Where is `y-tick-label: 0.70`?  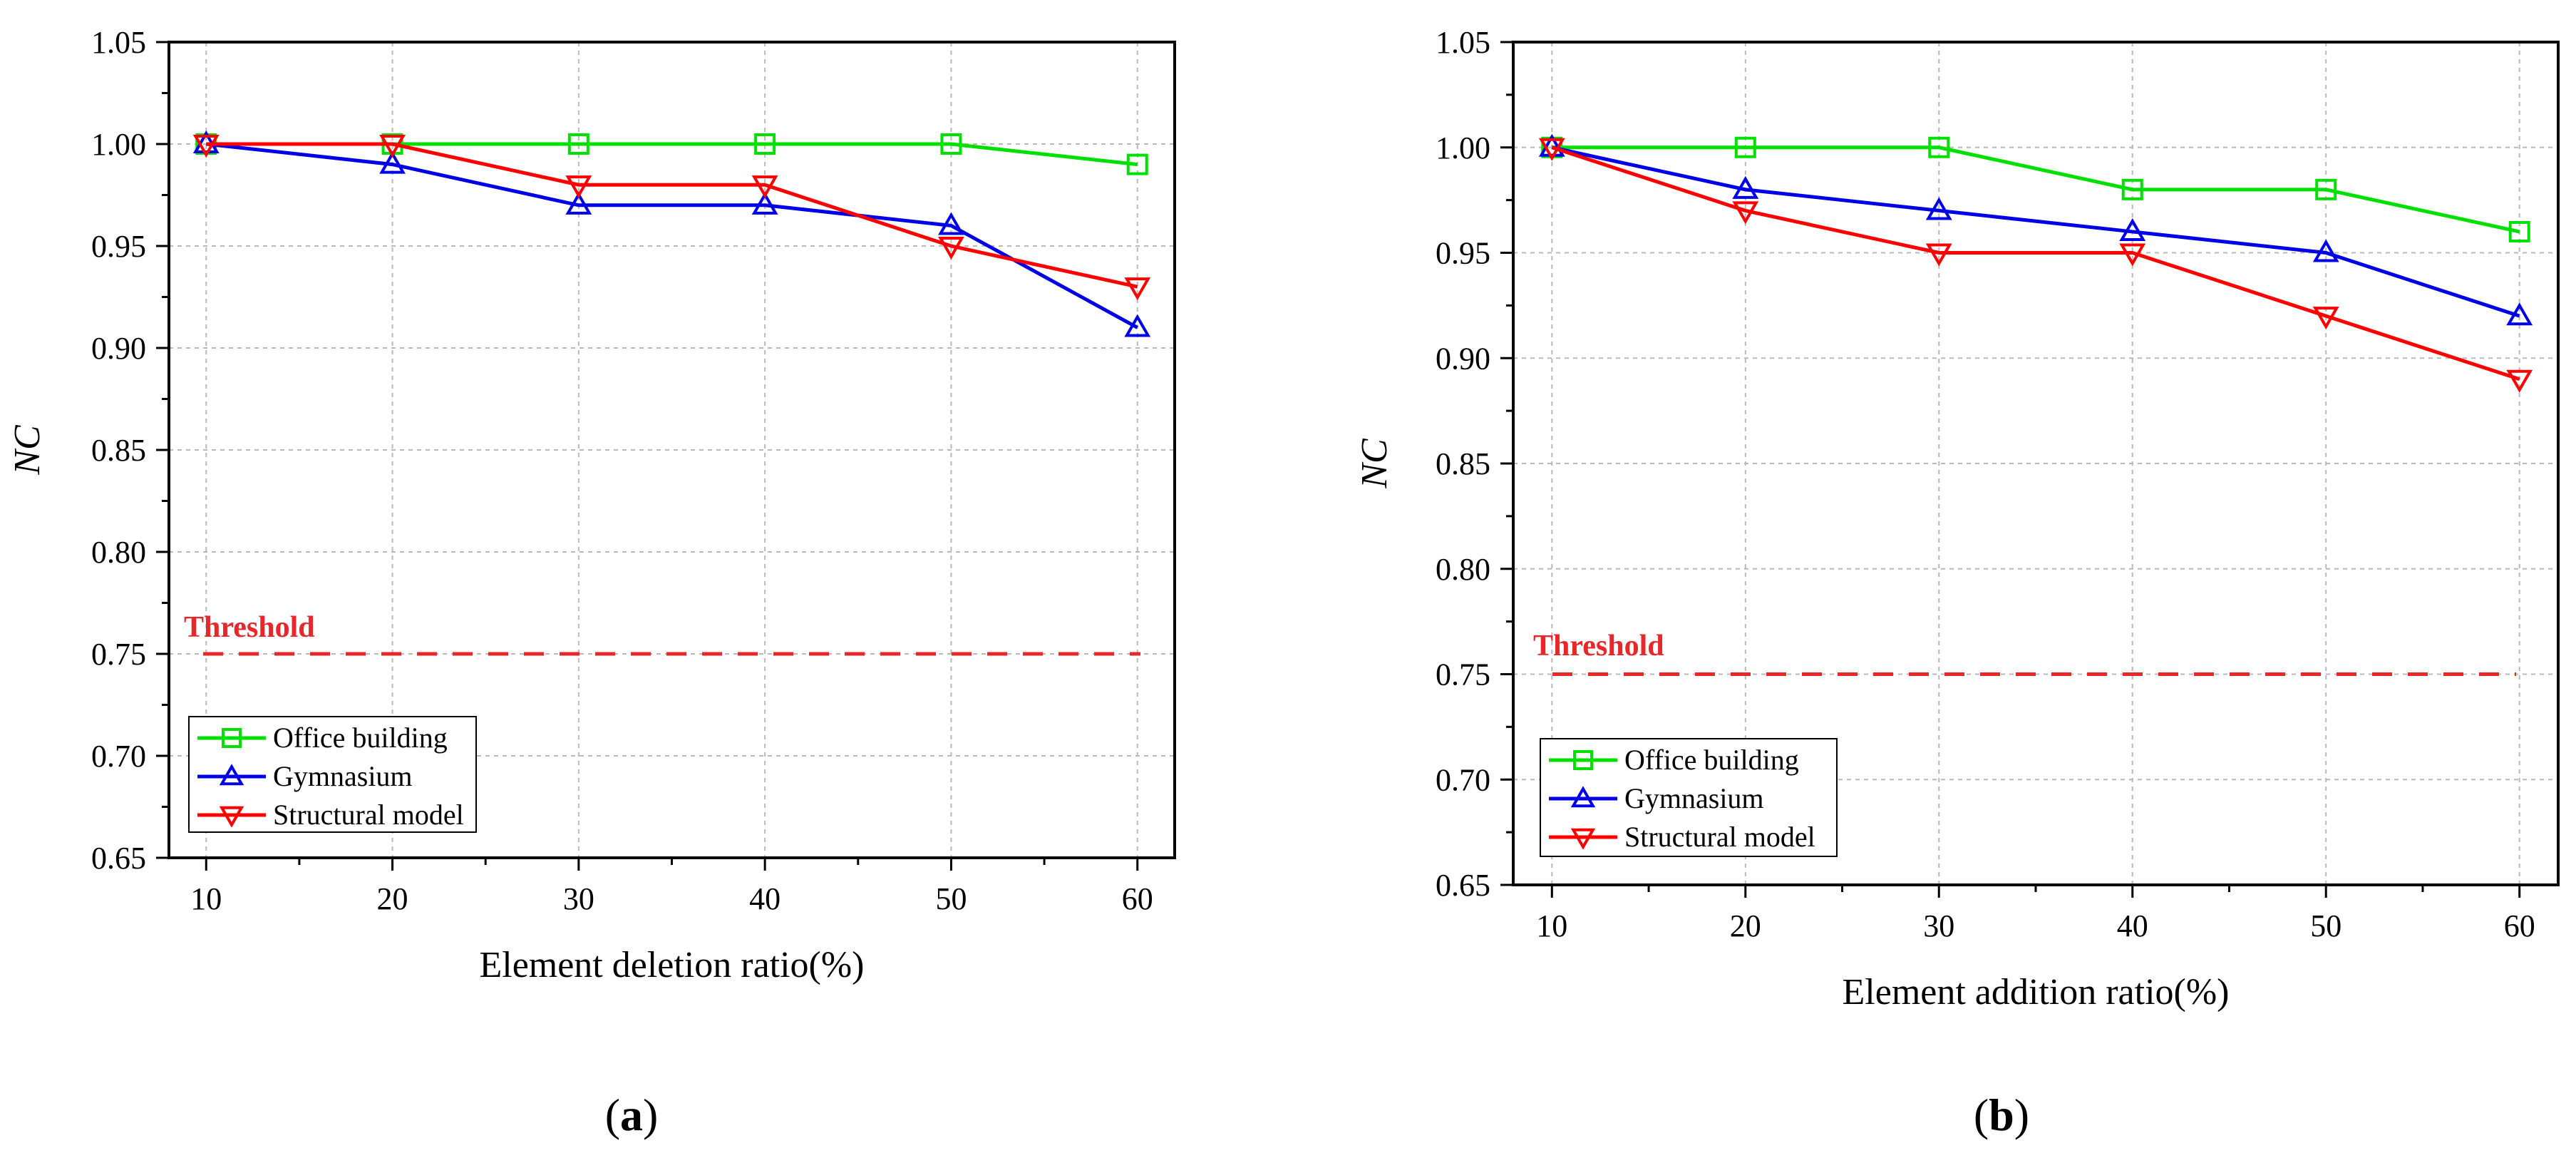
y-tick-label: 0.70 is located at coordinates (1463, 779).